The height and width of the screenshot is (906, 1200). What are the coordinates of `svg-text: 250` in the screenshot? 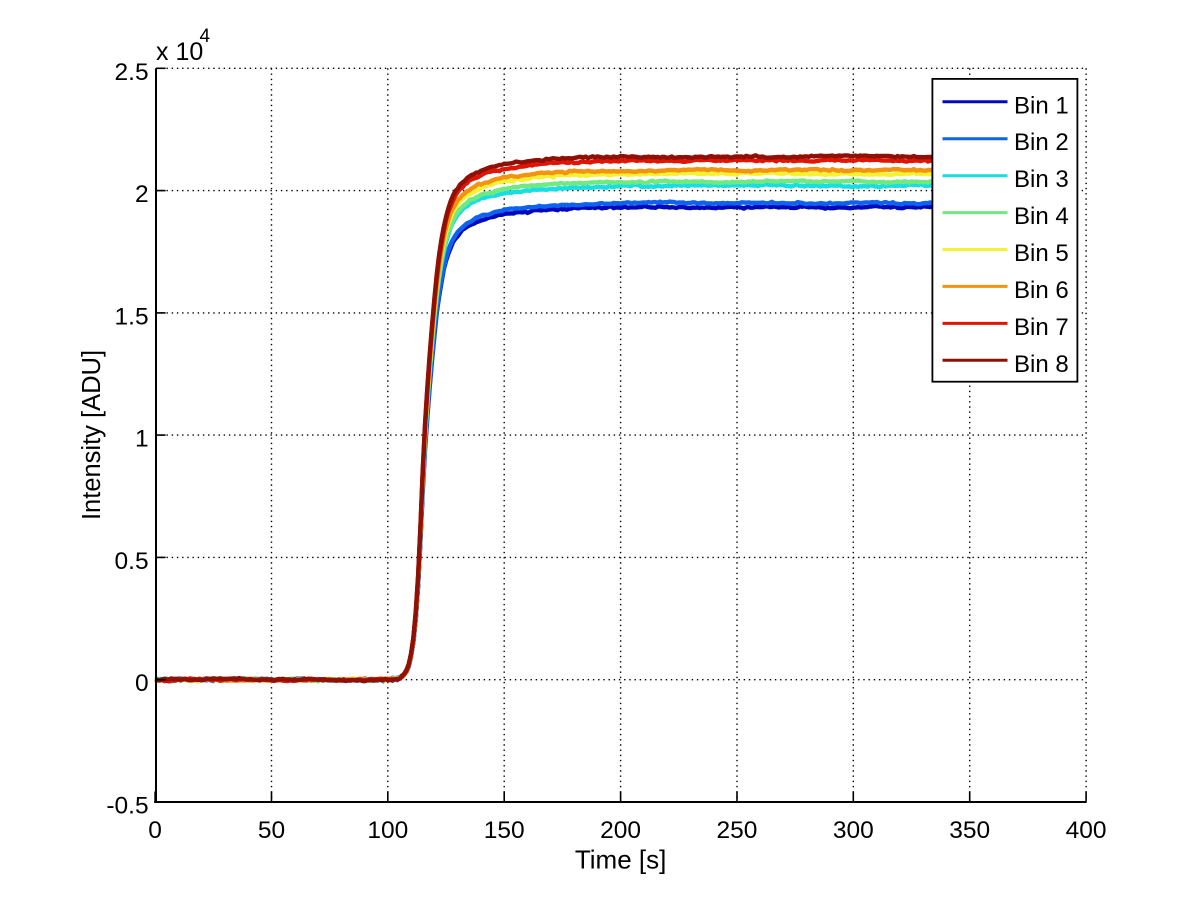 It's located at (737, 830).